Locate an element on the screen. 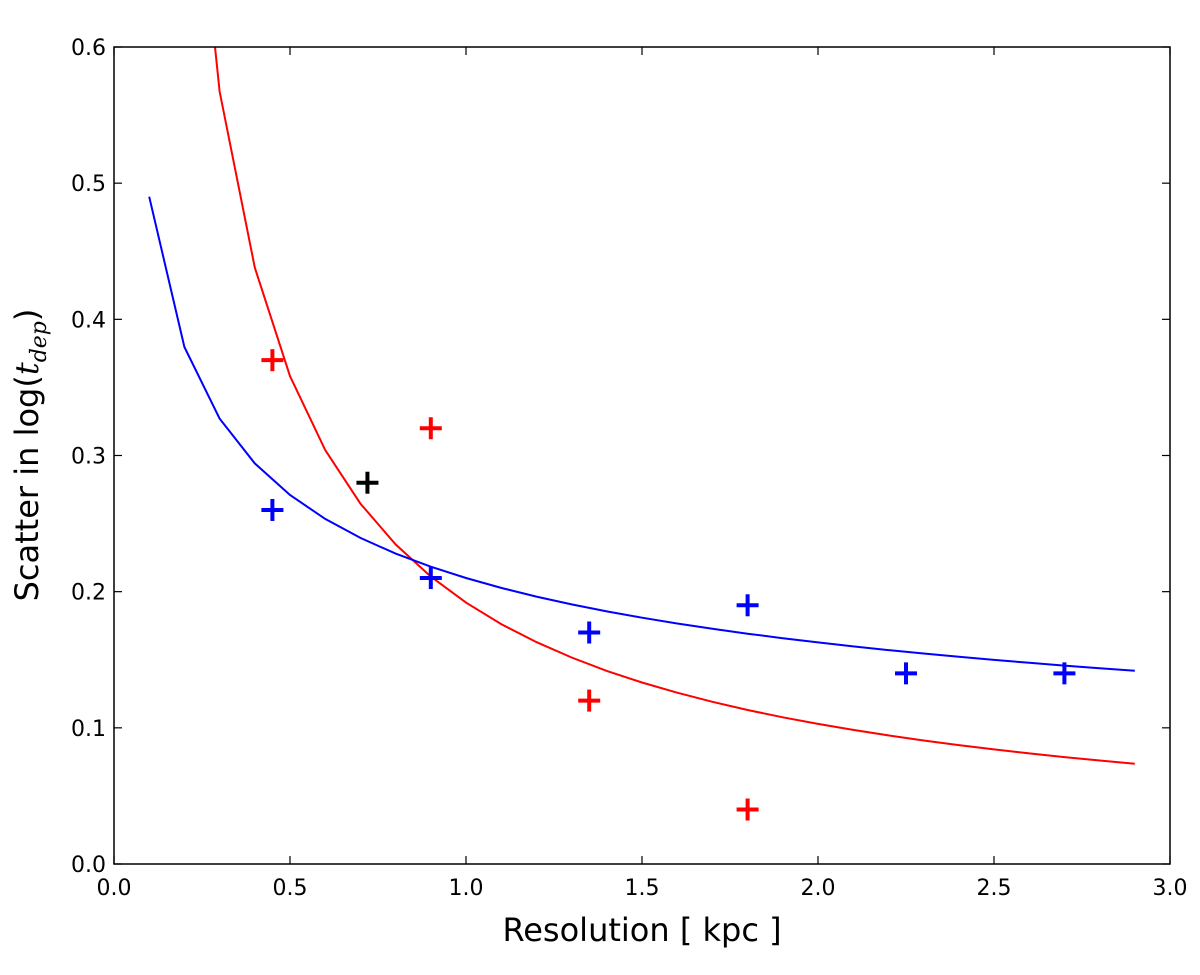 This screenshot has width=1200, height=975. y-tick-label: 0.4 is located at coordinates (88, 320).